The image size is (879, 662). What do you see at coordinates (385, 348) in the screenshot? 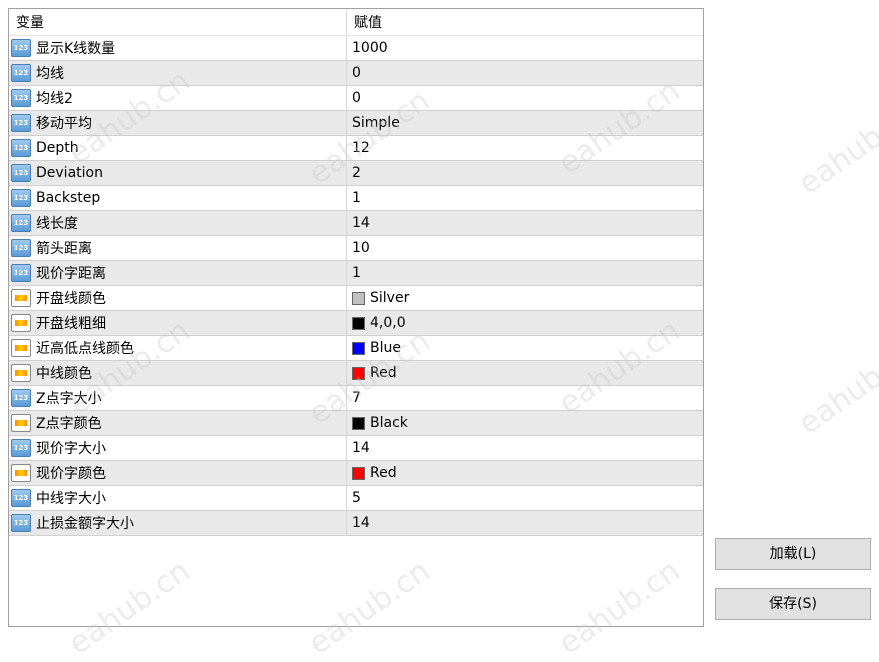
I see `variable-value: Blue` at bounding box center [385, 348].